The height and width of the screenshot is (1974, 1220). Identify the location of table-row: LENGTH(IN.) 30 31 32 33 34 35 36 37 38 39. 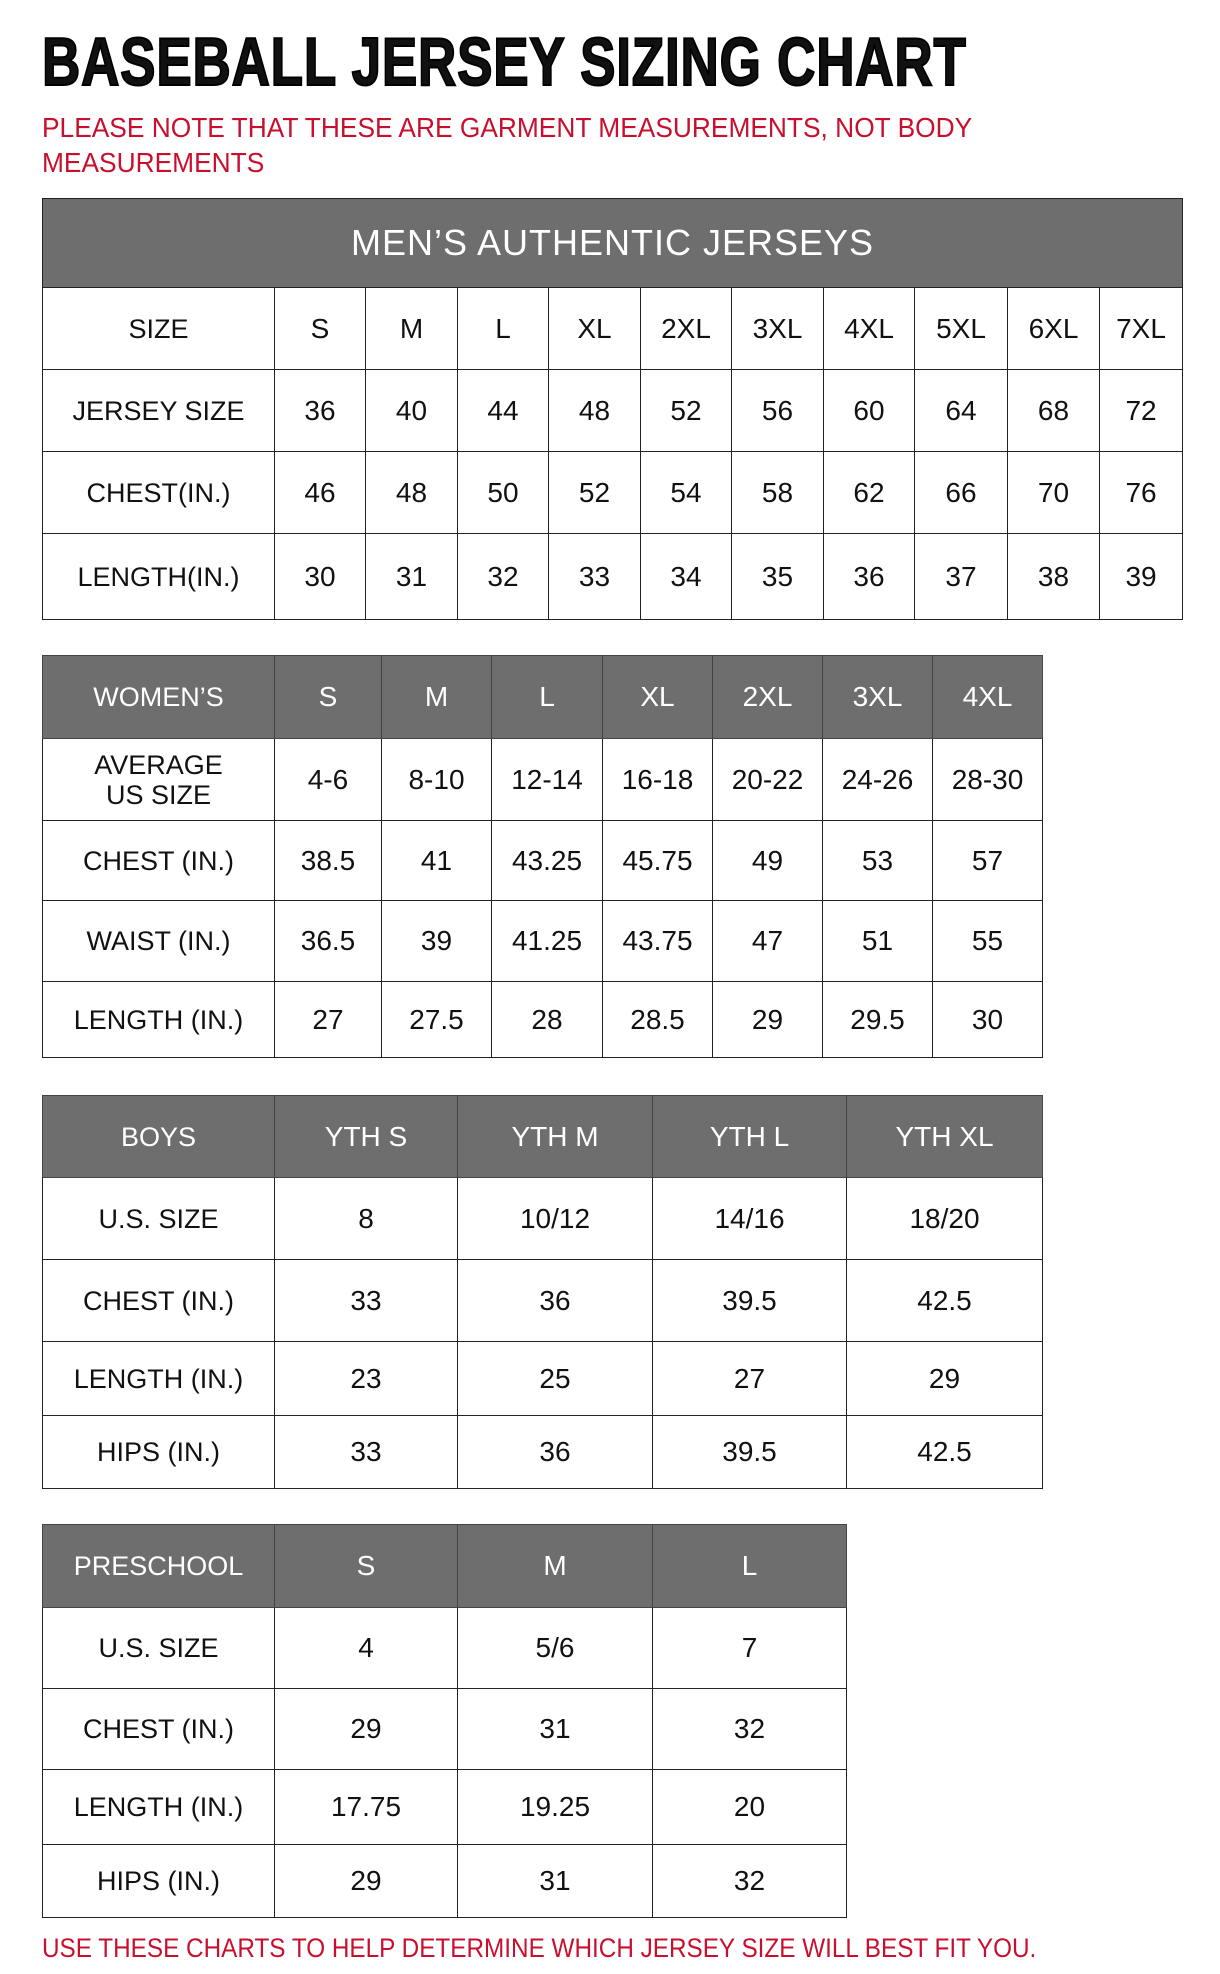
(613, 576).